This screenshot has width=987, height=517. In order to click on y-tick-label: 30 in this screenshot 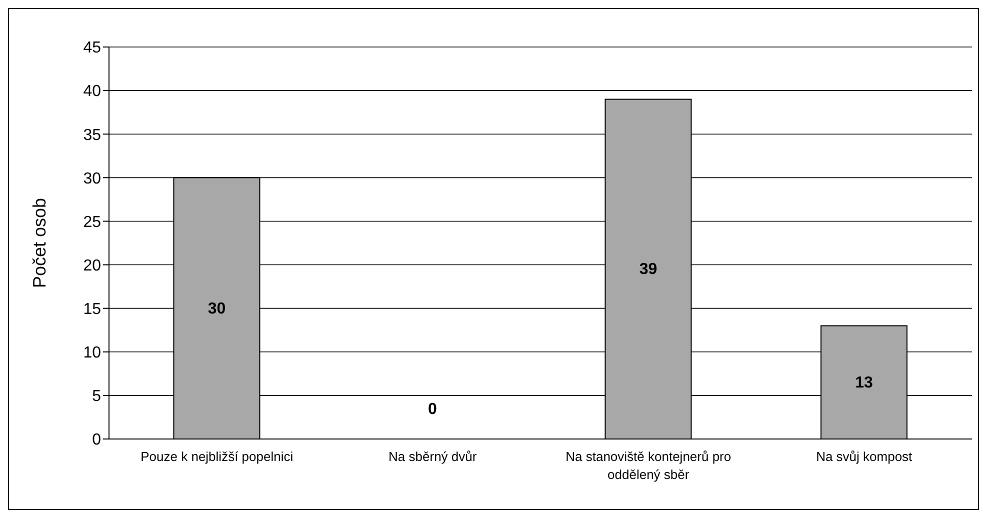, I will do `click(92, 179)`.